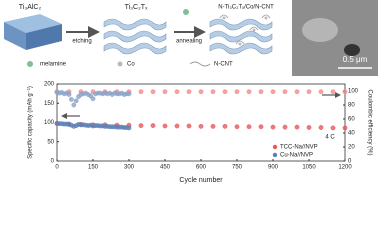 This screenshot has height=240, width=378. I want to click on tem-image, so click(335, 38).